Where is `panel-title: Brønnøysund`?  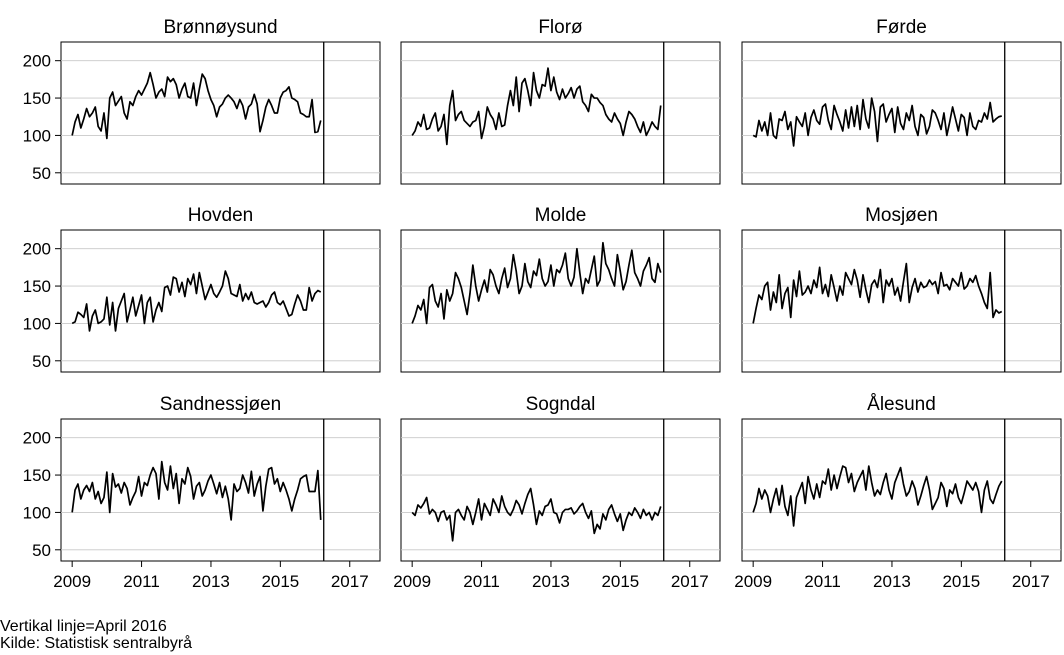
panel-title: Brønnøysund is located at coordinates (220, 27).